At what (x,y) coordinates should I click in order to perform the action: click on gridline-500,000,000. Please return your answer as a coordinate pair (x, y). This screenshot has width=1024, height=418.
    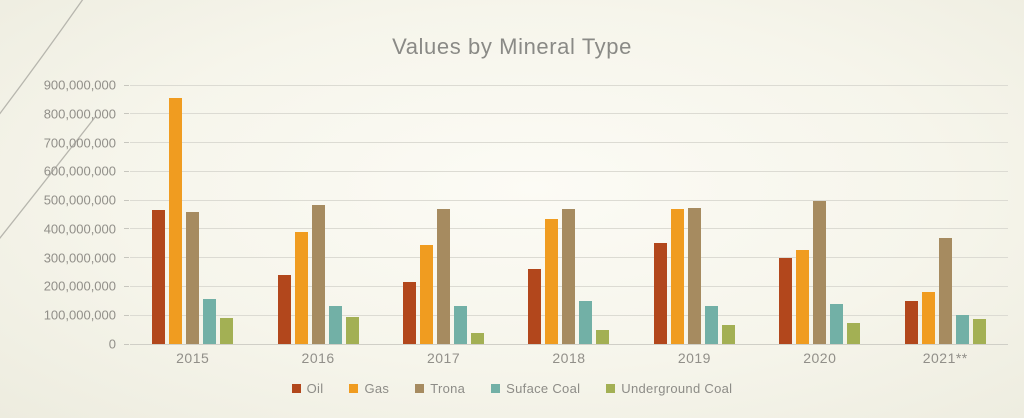
    Looking at the image, I should click on (569, 200).